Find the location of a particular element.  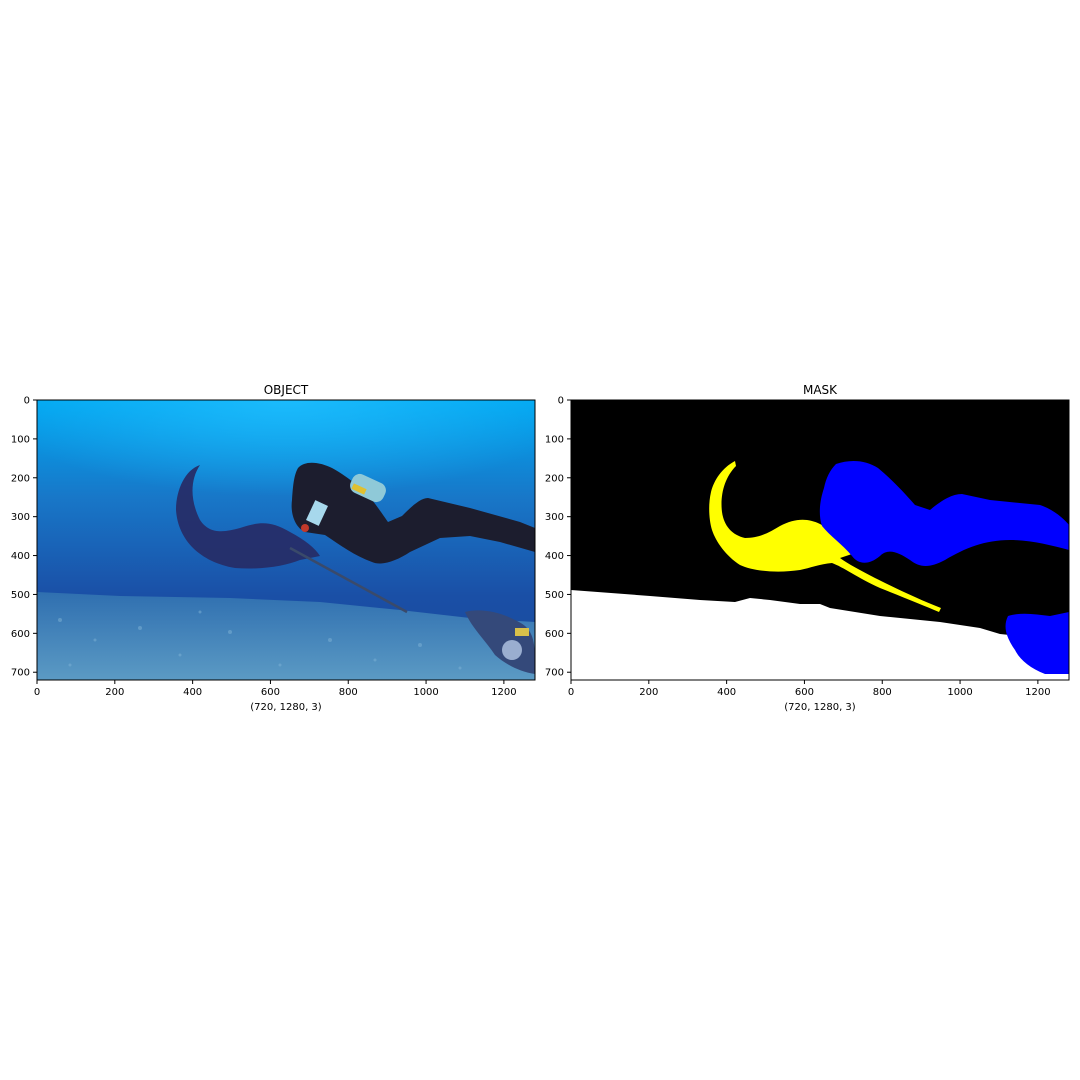

object-ytick-label: 600 is located at coordinates (20, 634).